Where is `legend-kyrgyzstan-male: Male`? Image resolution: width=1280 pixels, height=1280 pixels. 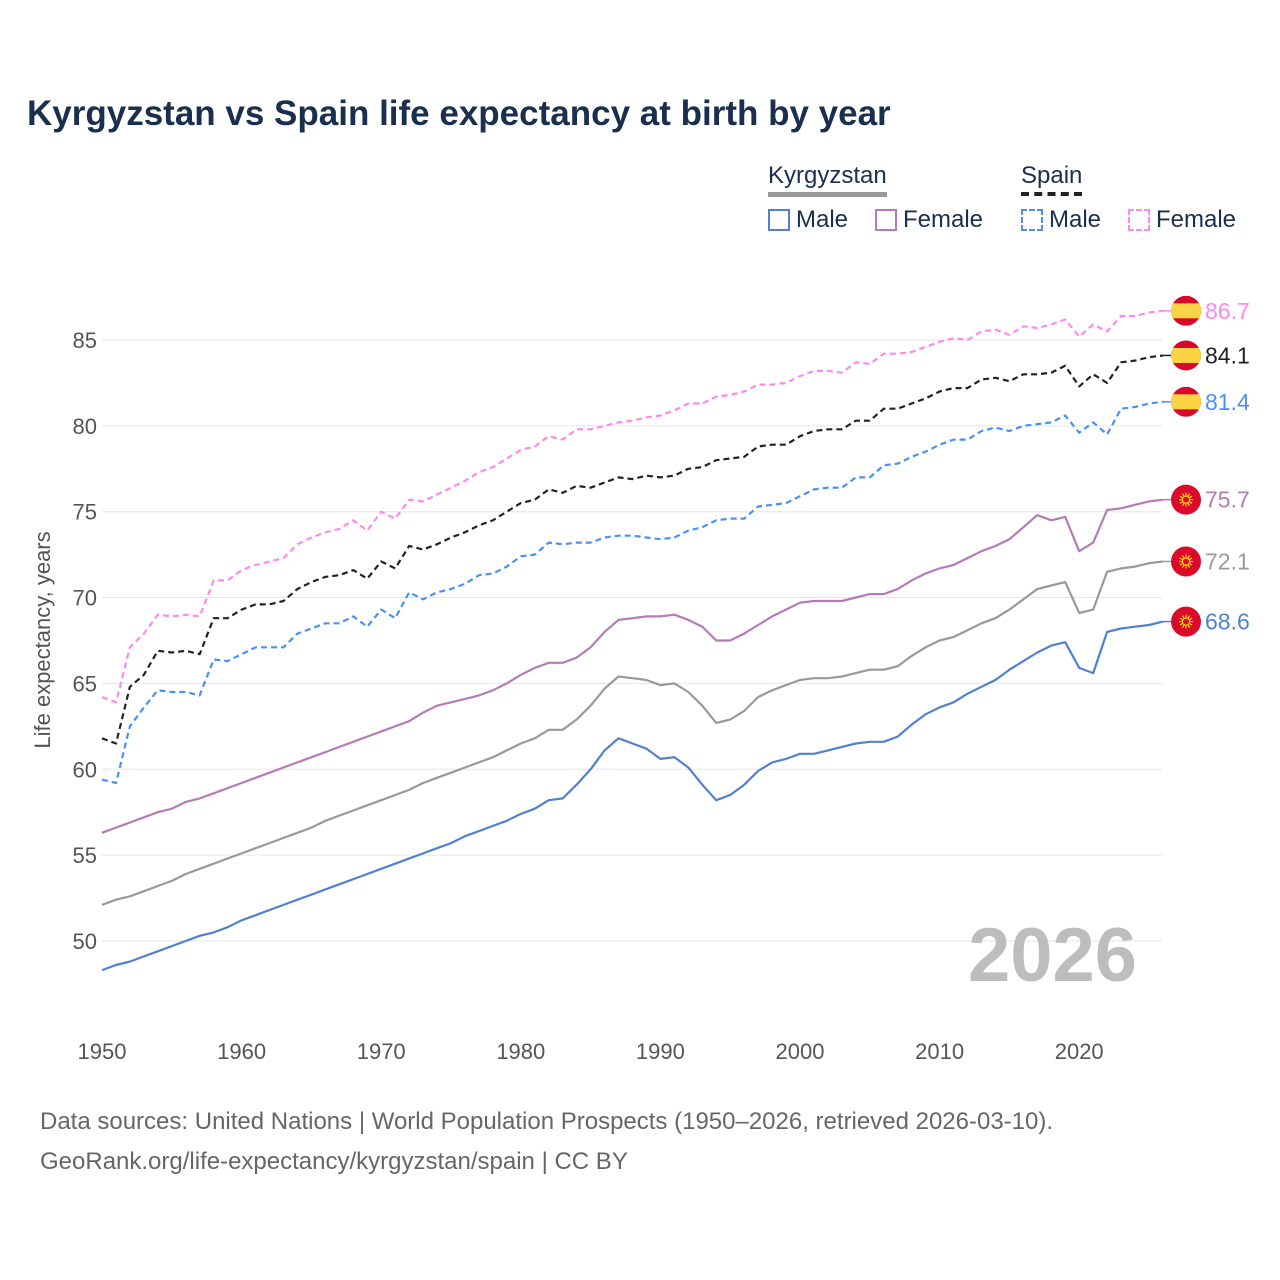 legend-kyrgyzstan-male: Male is located at coordinates (808, 220).